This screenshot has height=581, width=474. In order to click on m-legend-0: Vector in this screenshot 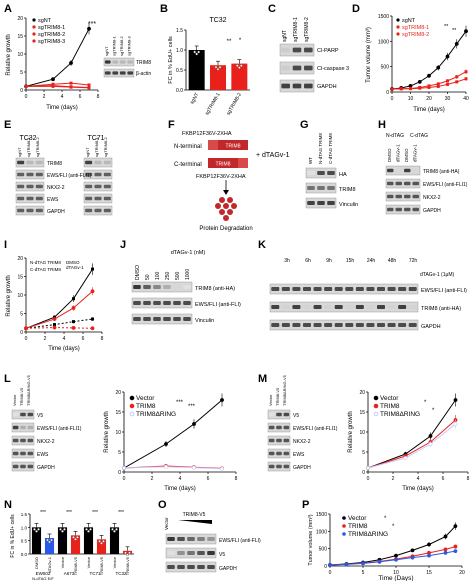, I will do `click(389, 398)`.